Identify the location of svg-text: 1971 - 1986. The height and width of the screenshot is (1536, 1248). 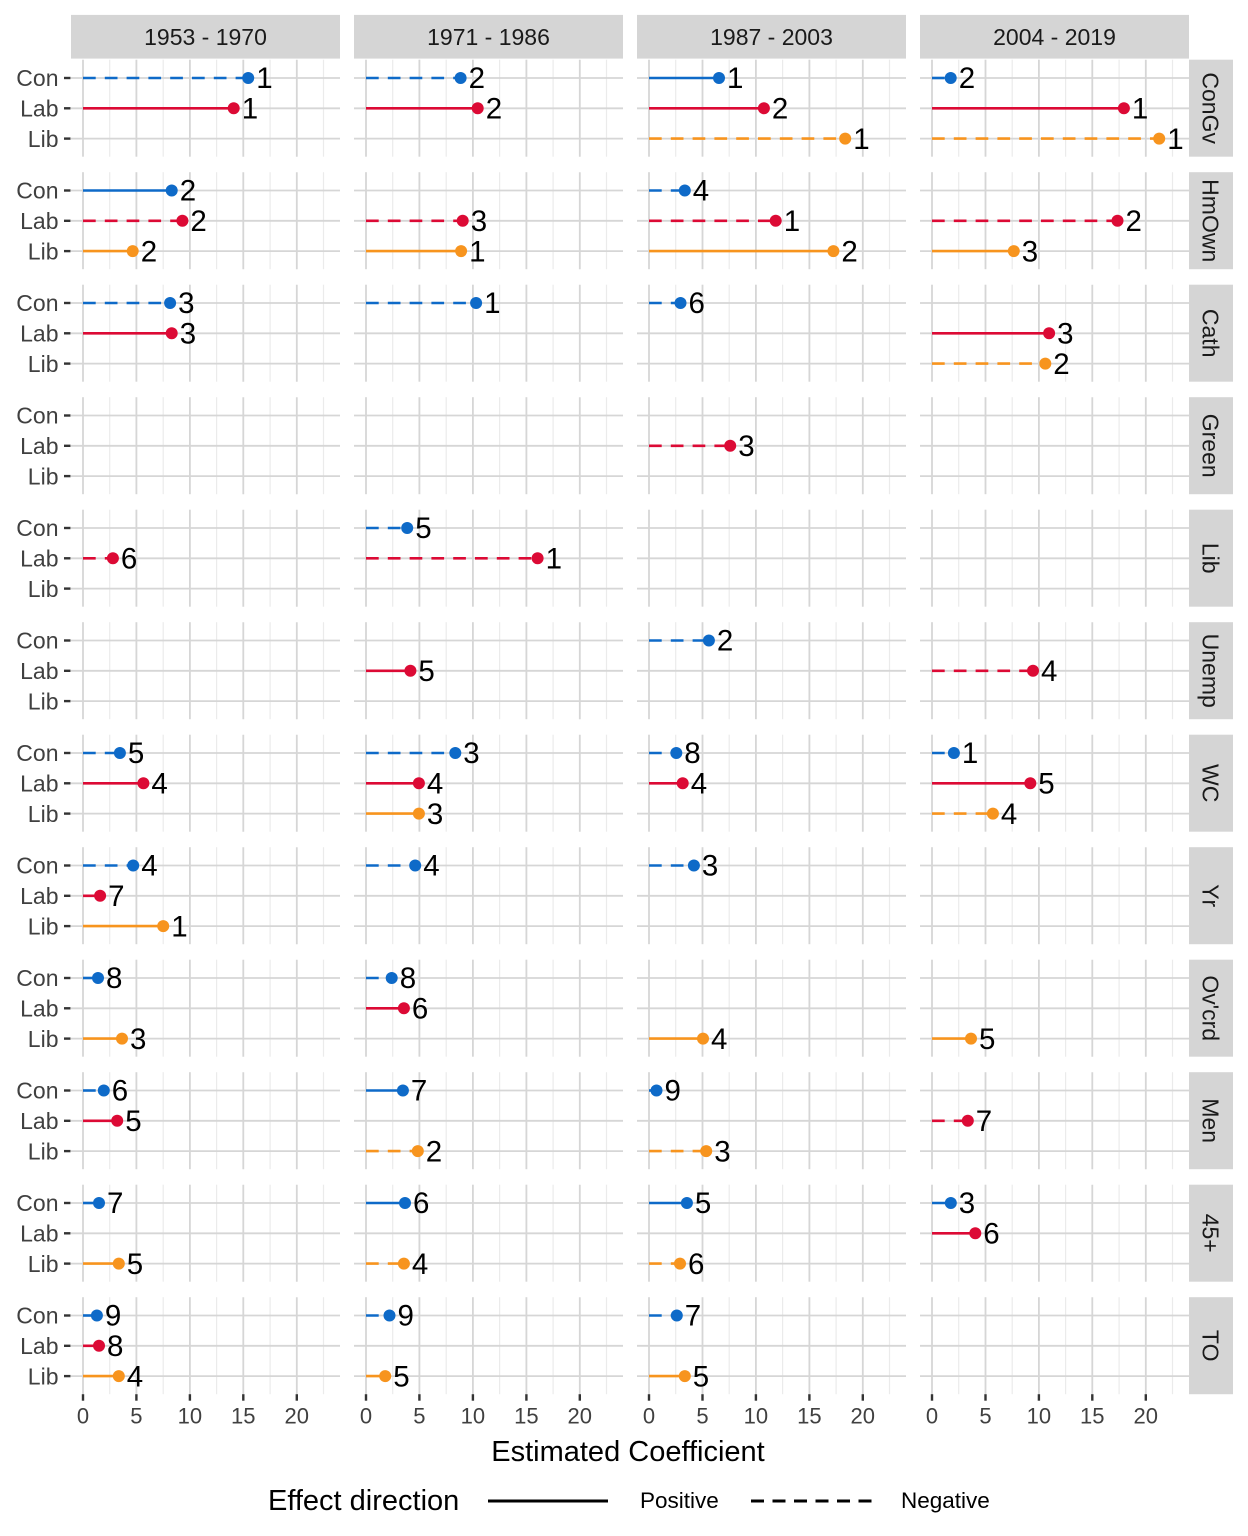
(488, 37).